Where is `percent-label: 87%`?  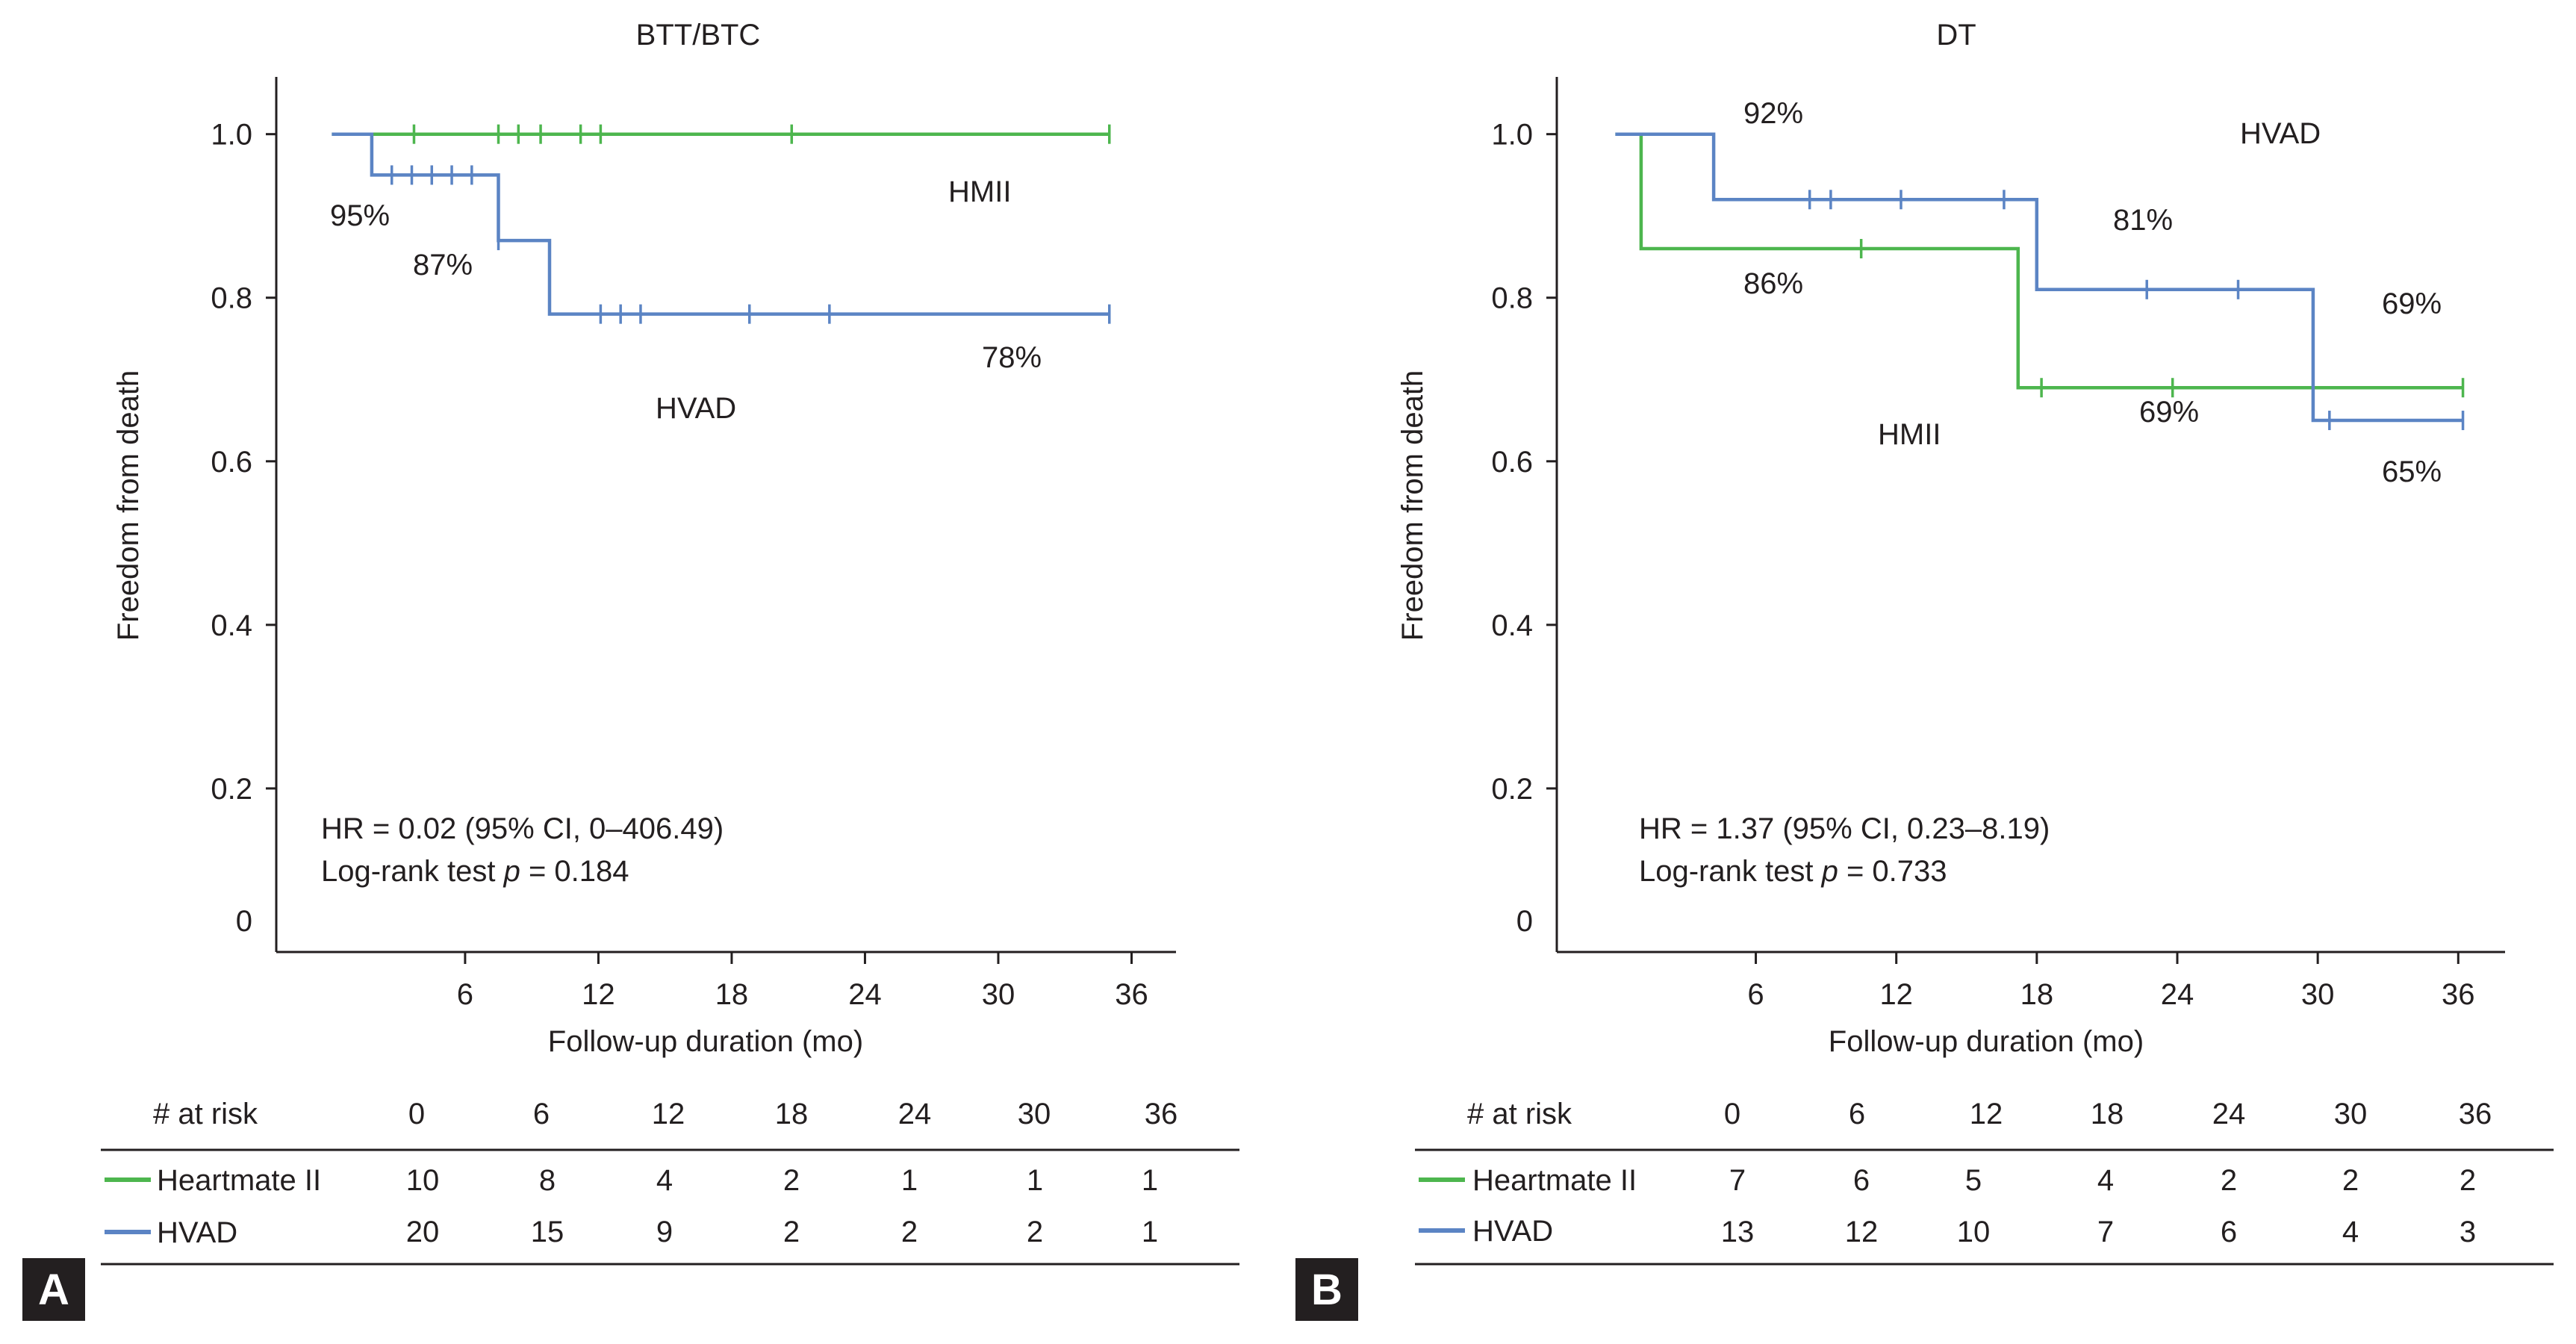
percent-label: 87% is located at coordinates (443, 265).